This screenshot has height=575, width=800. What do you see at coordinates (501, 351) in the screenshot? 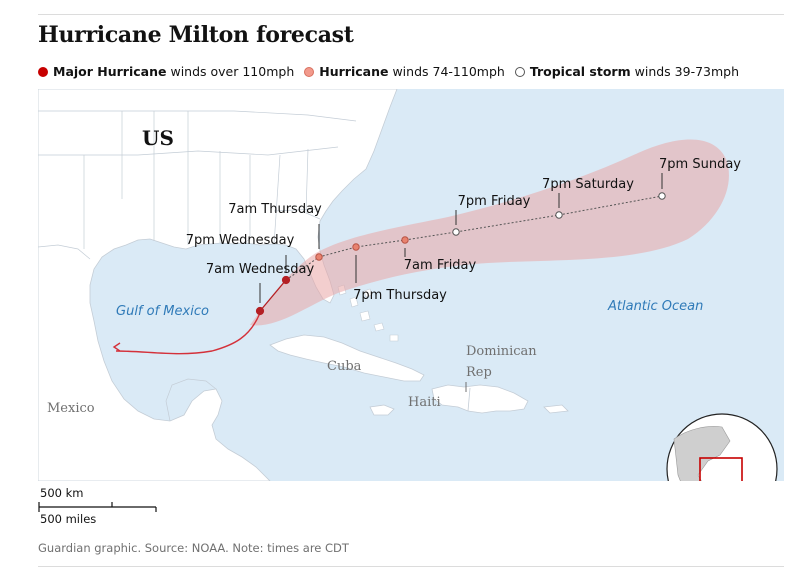
I see `label-dominican: Dominican` at bounding box center [501, 351].